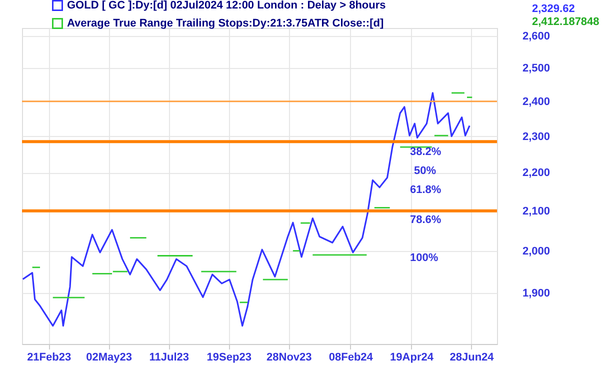 This screenshot has height=365, width=602. Describe the element at coordinates (566, 22) in the screenshot. I see `text: 2,412.187848` at that location.